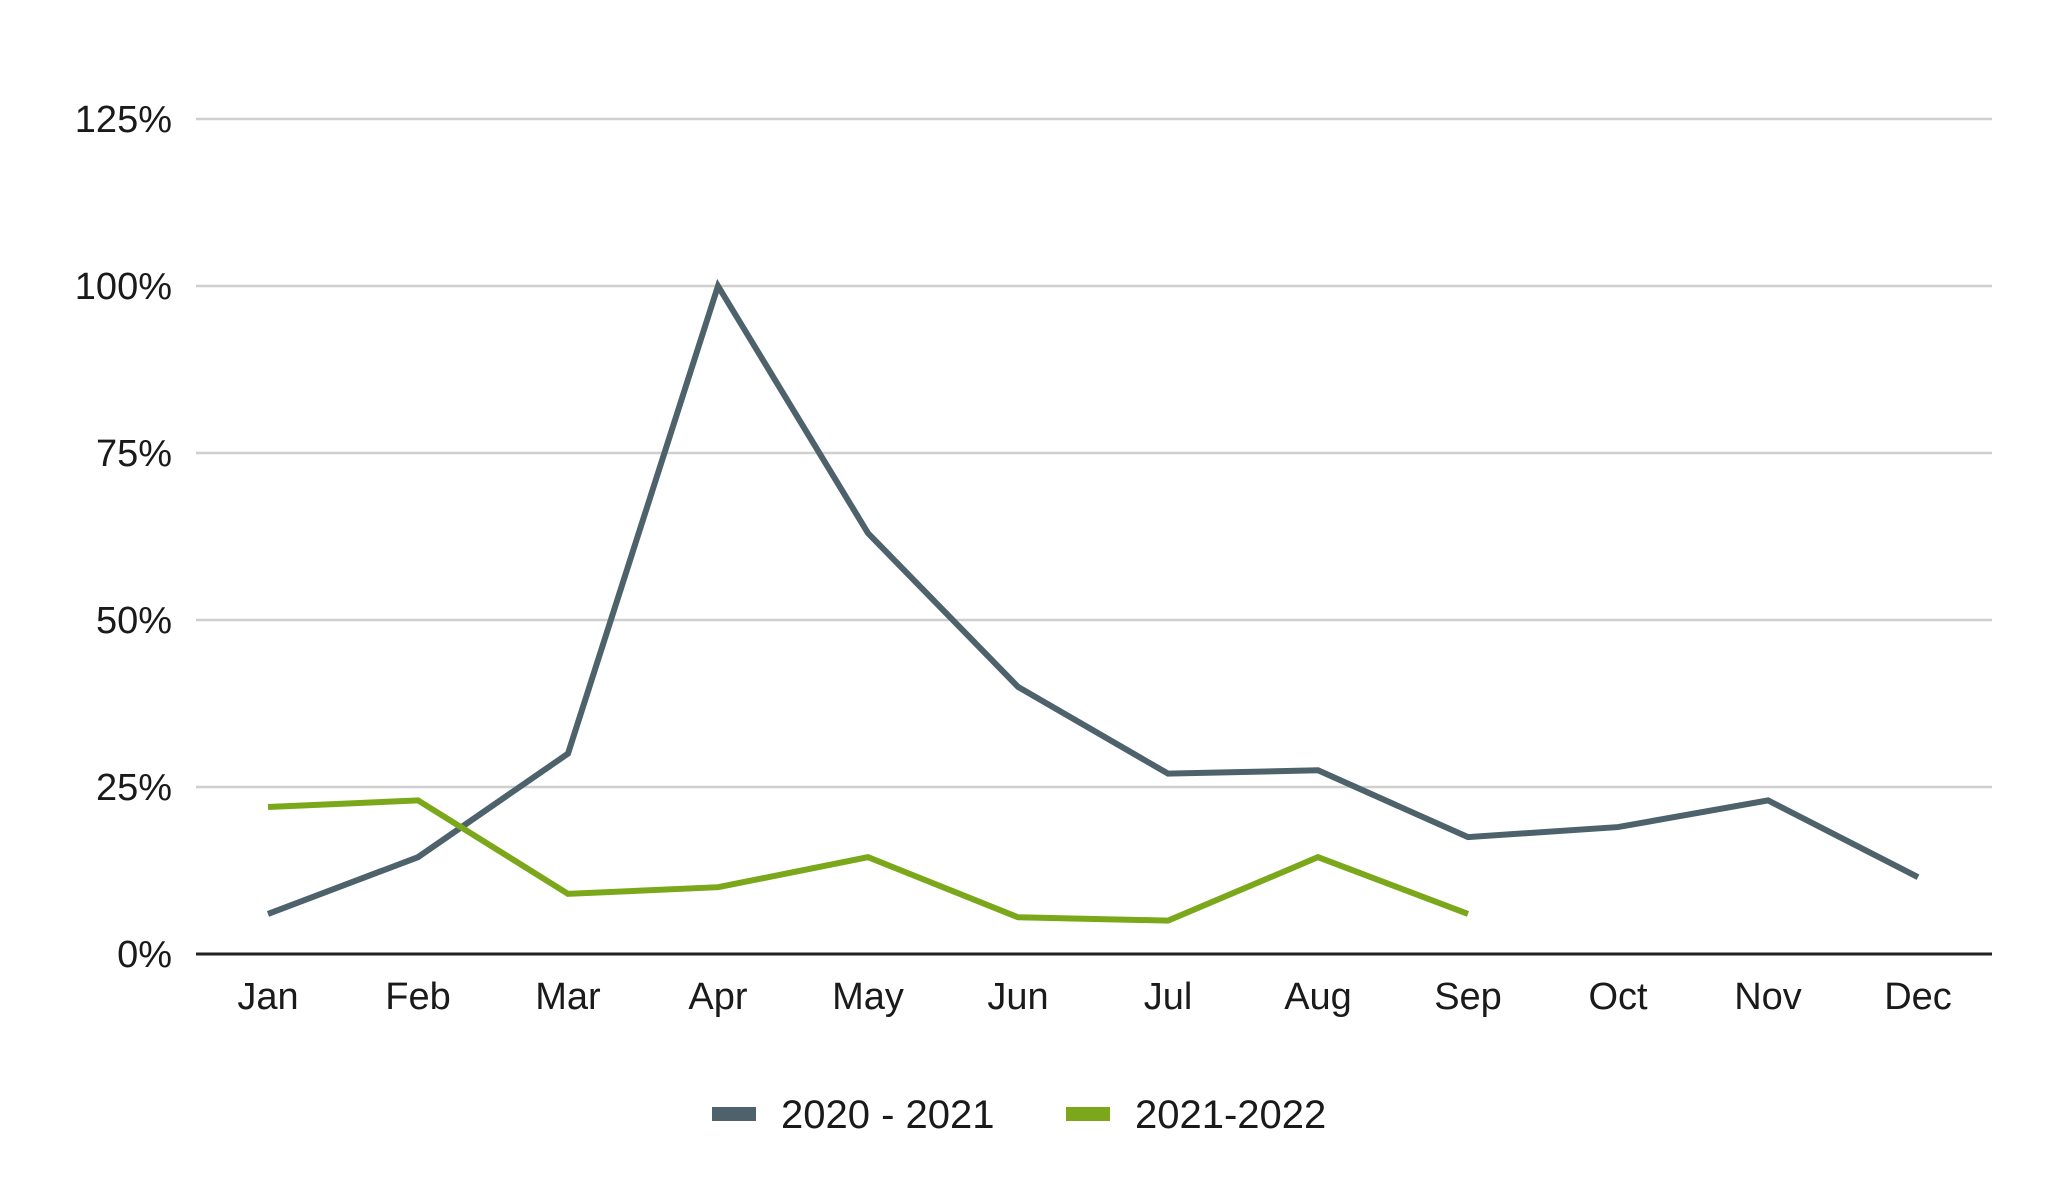 This screenshot has width=2048, height=1202. I want to click on x-tick-label: Dec, so click(1918, 997).